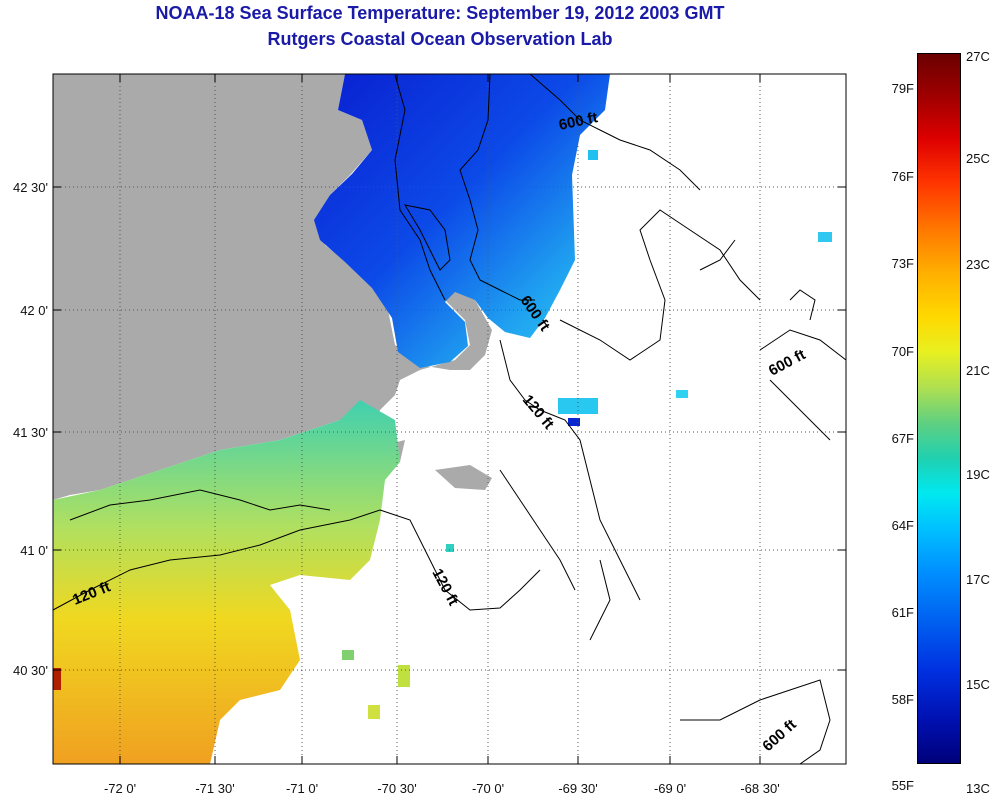 This screenshot has width=1000, height=802. Describe the element at coordinates (397, 788) in the screenshot. I see `lon-label: -70 30'` at that location.